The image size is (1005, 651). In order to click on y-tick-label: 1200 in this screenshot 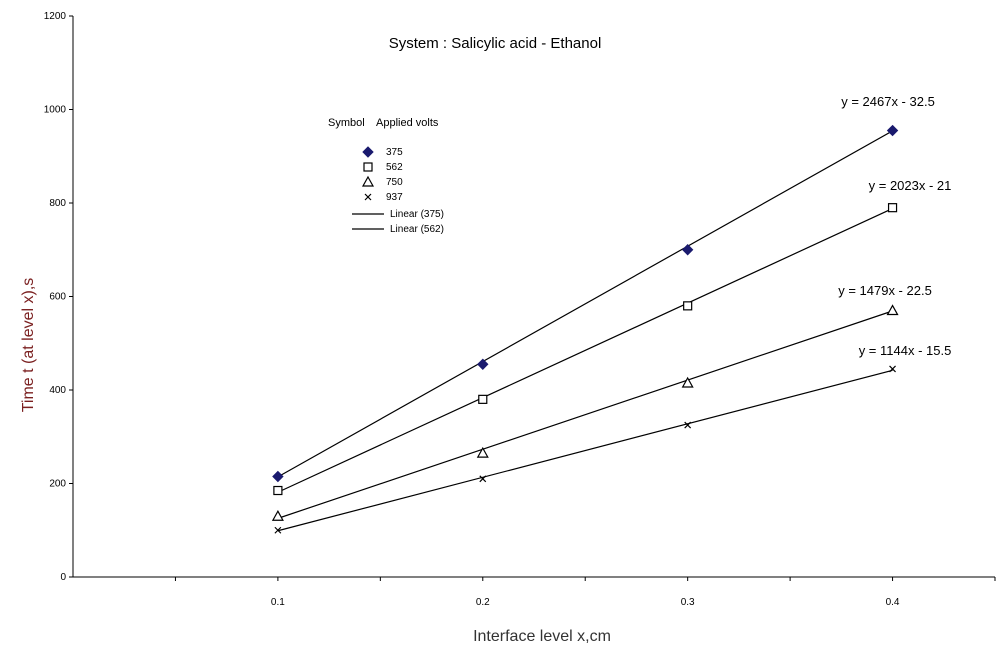, I will do `click(55, 16)`.